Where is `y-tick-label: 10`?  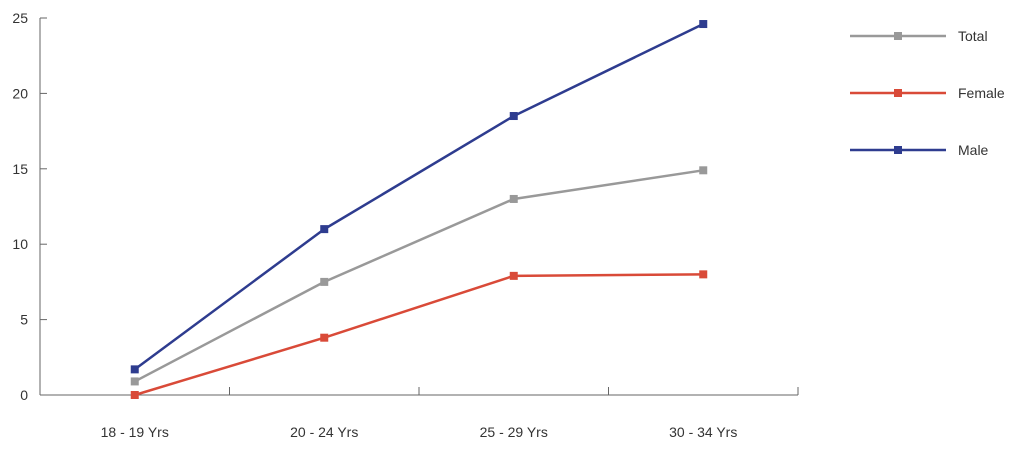 y-tick-label: 10 is located at coordinates (20, 244).